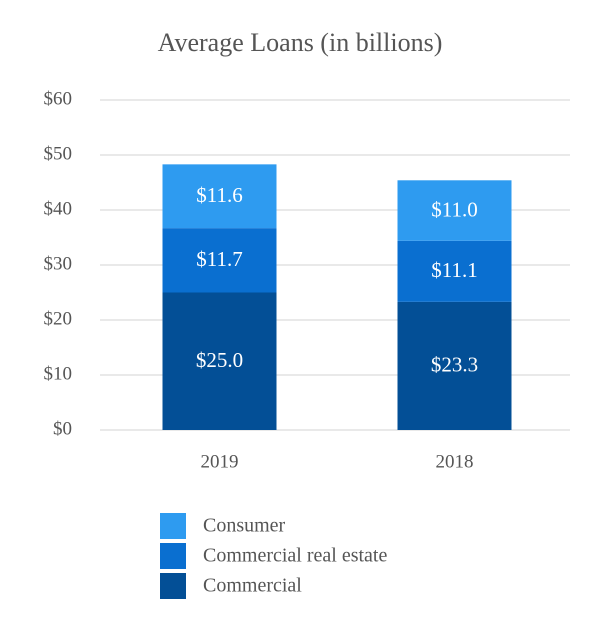 The height and width of the screenshot is (640, 600). I want to click on y-tick-label: $0, so click(62, 428).